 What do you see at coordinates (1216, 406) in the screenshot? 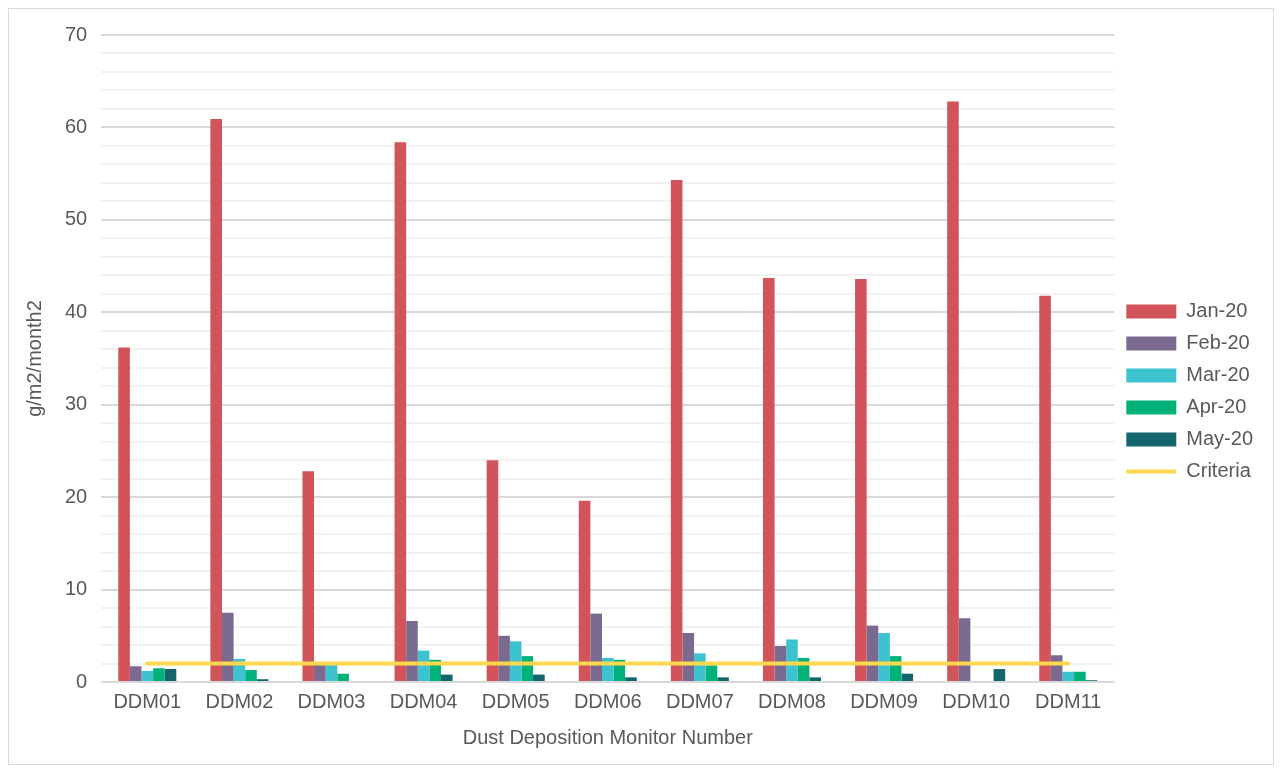
I see `legend-label: Apr-20` at bounding box center [1216, 406].